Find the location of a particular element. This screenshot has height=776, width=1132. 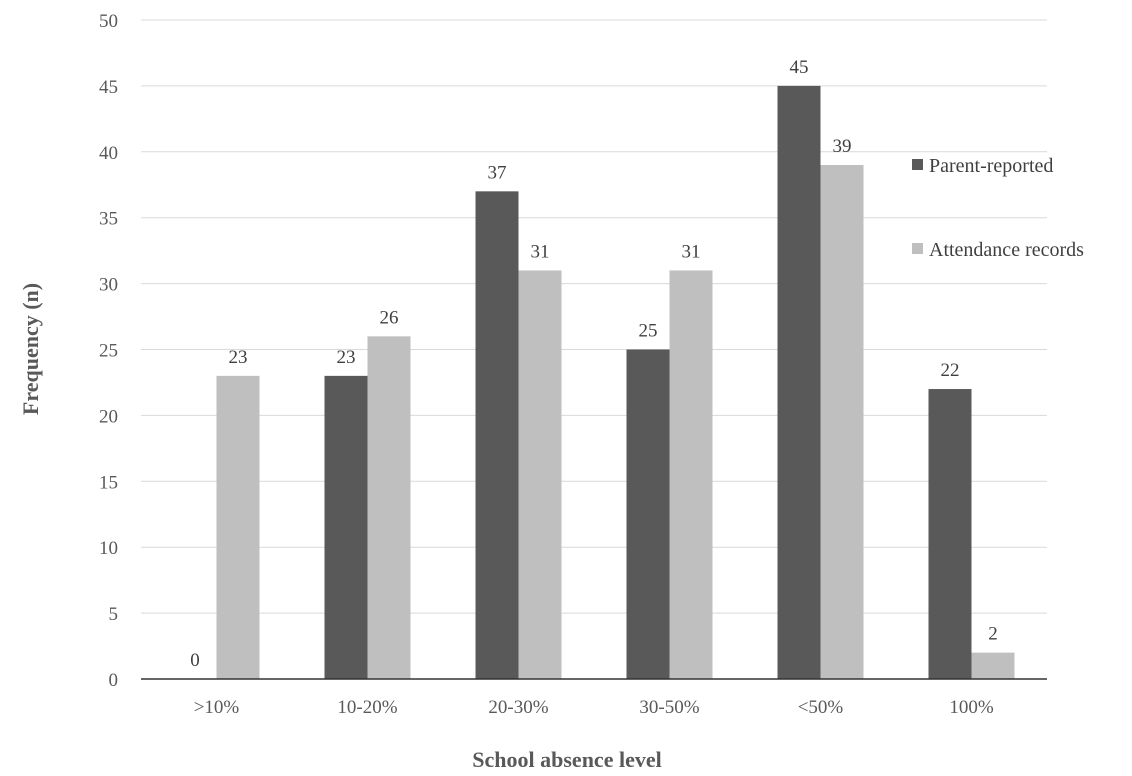

y-tick-label: 25 is located at coordinates (108, 351).